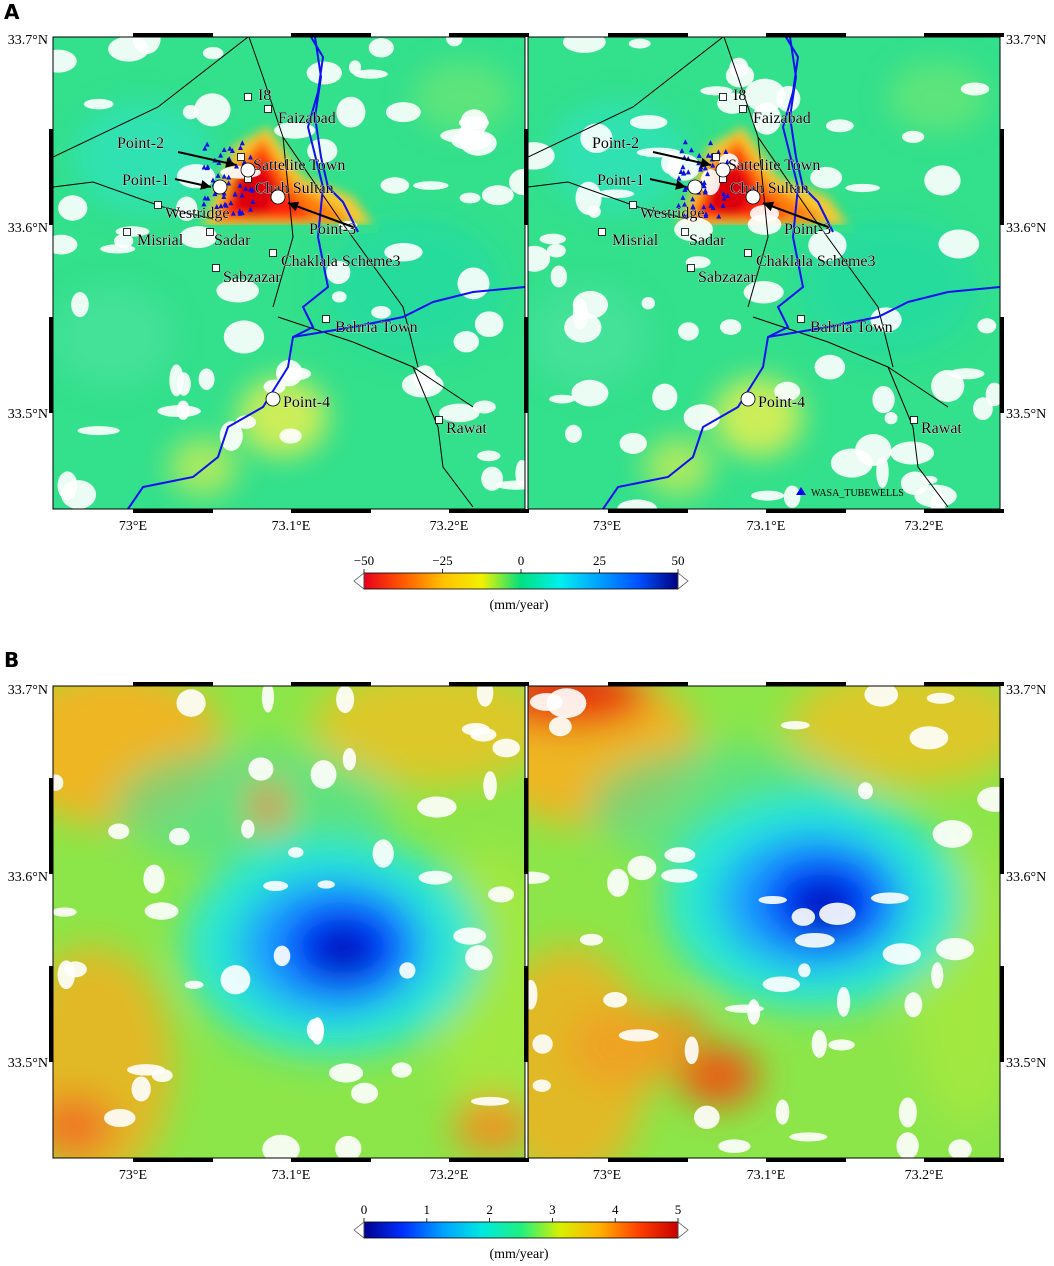 This screenshot has height=1266, width=1054. I want to click on colorbar-b-gradient, so click(521, 1230).